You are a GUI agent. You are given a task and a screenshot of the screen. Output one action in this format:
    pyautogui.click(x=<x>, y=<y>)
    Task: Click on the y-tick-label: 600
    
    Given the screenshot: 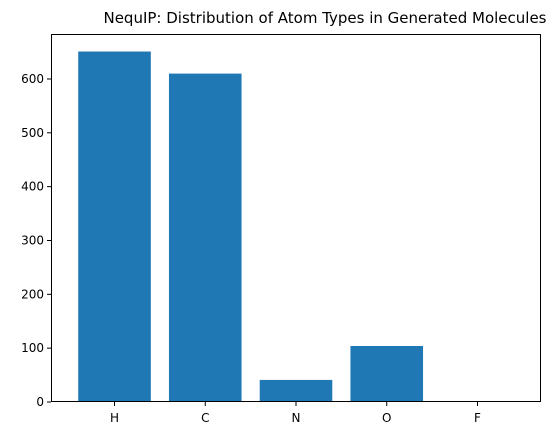 What is the action you would take?
    pyautogui.click(x=32, y=79)
    